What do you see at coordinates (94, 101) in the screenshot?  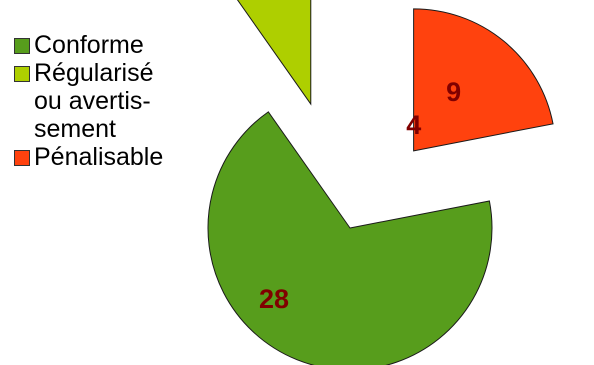 I see `legend-label-regularise: Régularisé ou avertis- sement` at bounding box center [94, 101].